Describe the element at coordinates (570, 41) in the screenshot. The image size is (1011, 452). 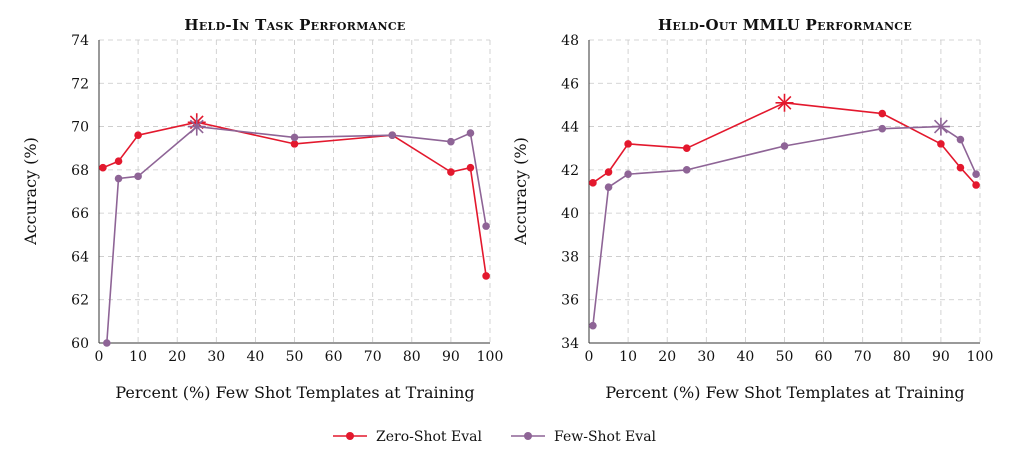
I see `y-tick-label: 48` at that location.